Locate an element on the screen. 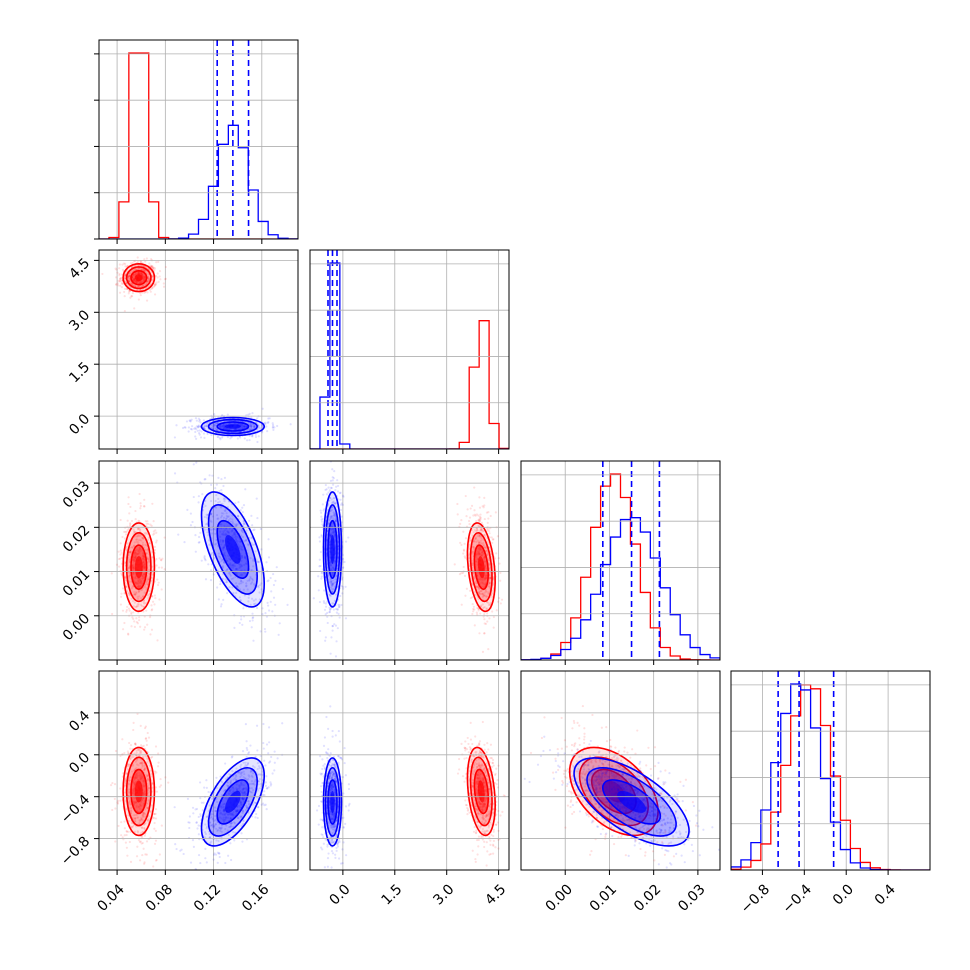 Image resolution: width=970 pixels, height=970 pixels. x-tick-label: 0.02 is located at coordinates (647, 897).